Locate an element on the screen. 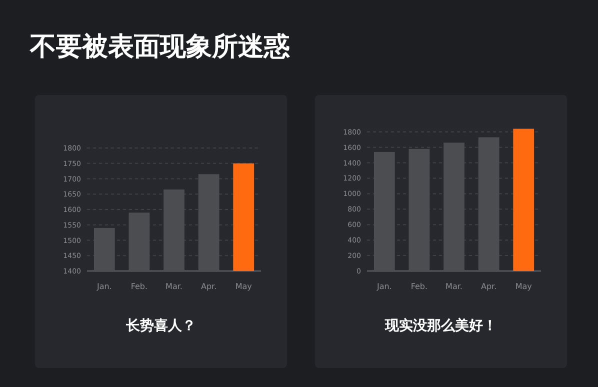 The image size is (598, 387). text: 现实没那么美好！ is located at coordinates (440, 325).